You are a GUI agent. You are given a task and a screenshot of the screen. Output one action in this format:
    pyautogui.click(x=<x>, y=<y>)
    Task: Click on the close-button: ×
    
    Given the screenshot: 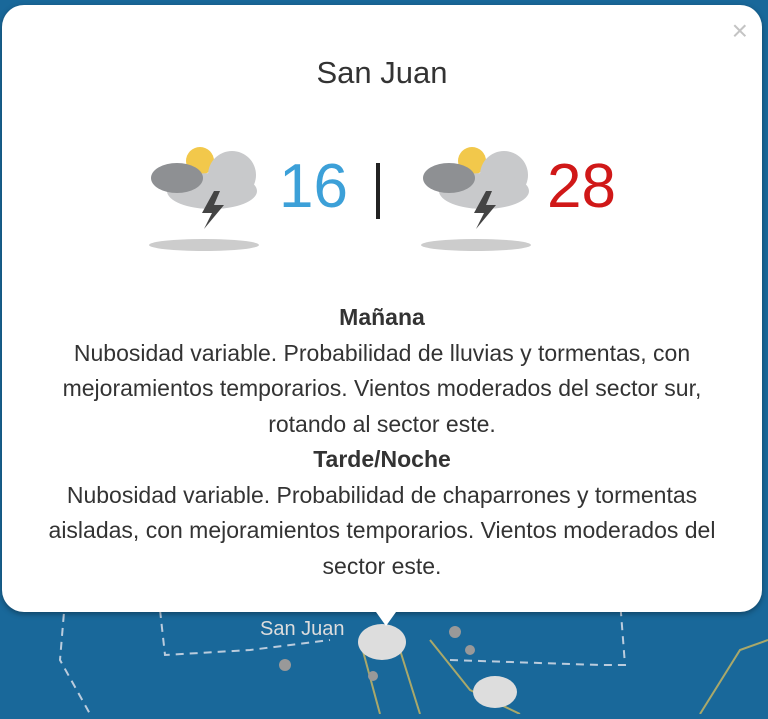 What is the action you would take?
    pyautogui.click(x=739, y=30)
    